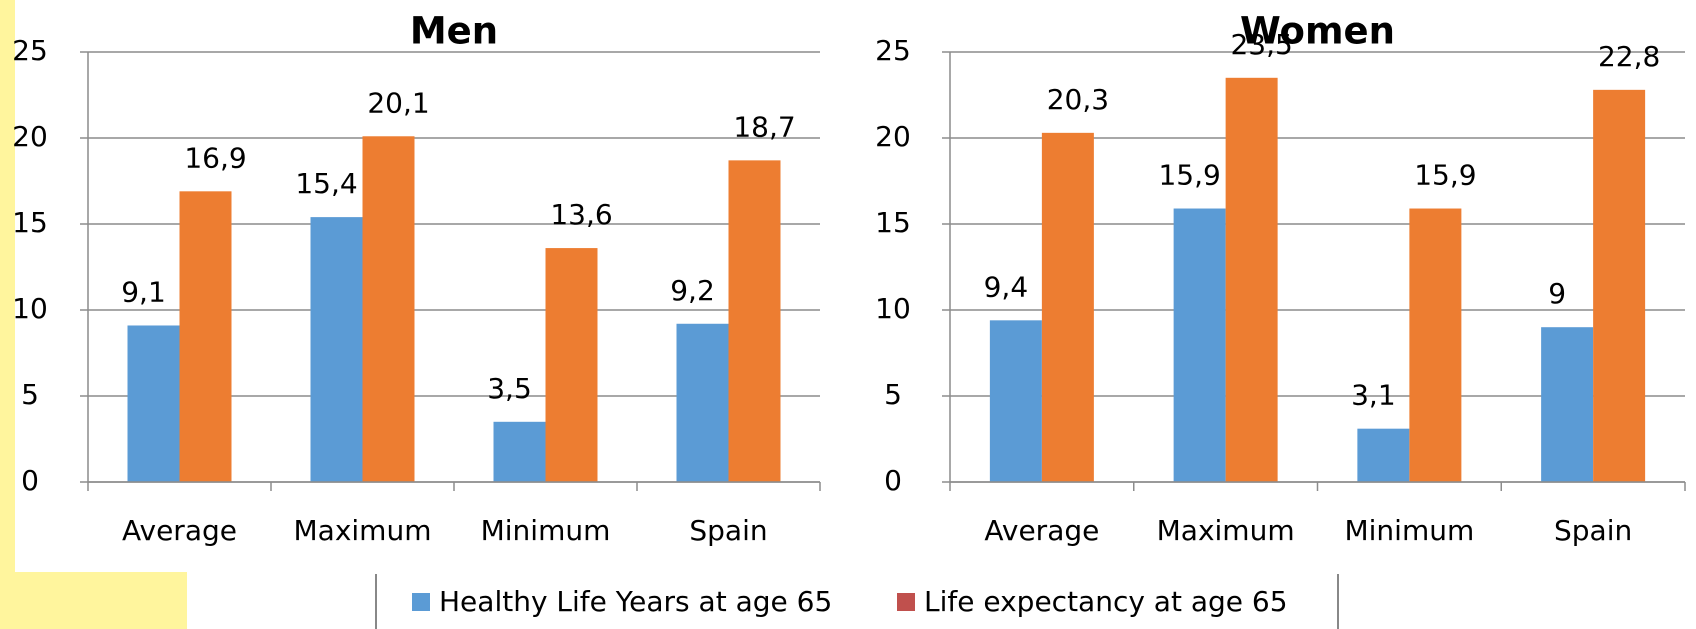 This screenshot has height=629, width=1696. What do you see at coordinates (454, 31) in the screenshot?
I see `chart-title: Men` at bounding box center [454, 31].